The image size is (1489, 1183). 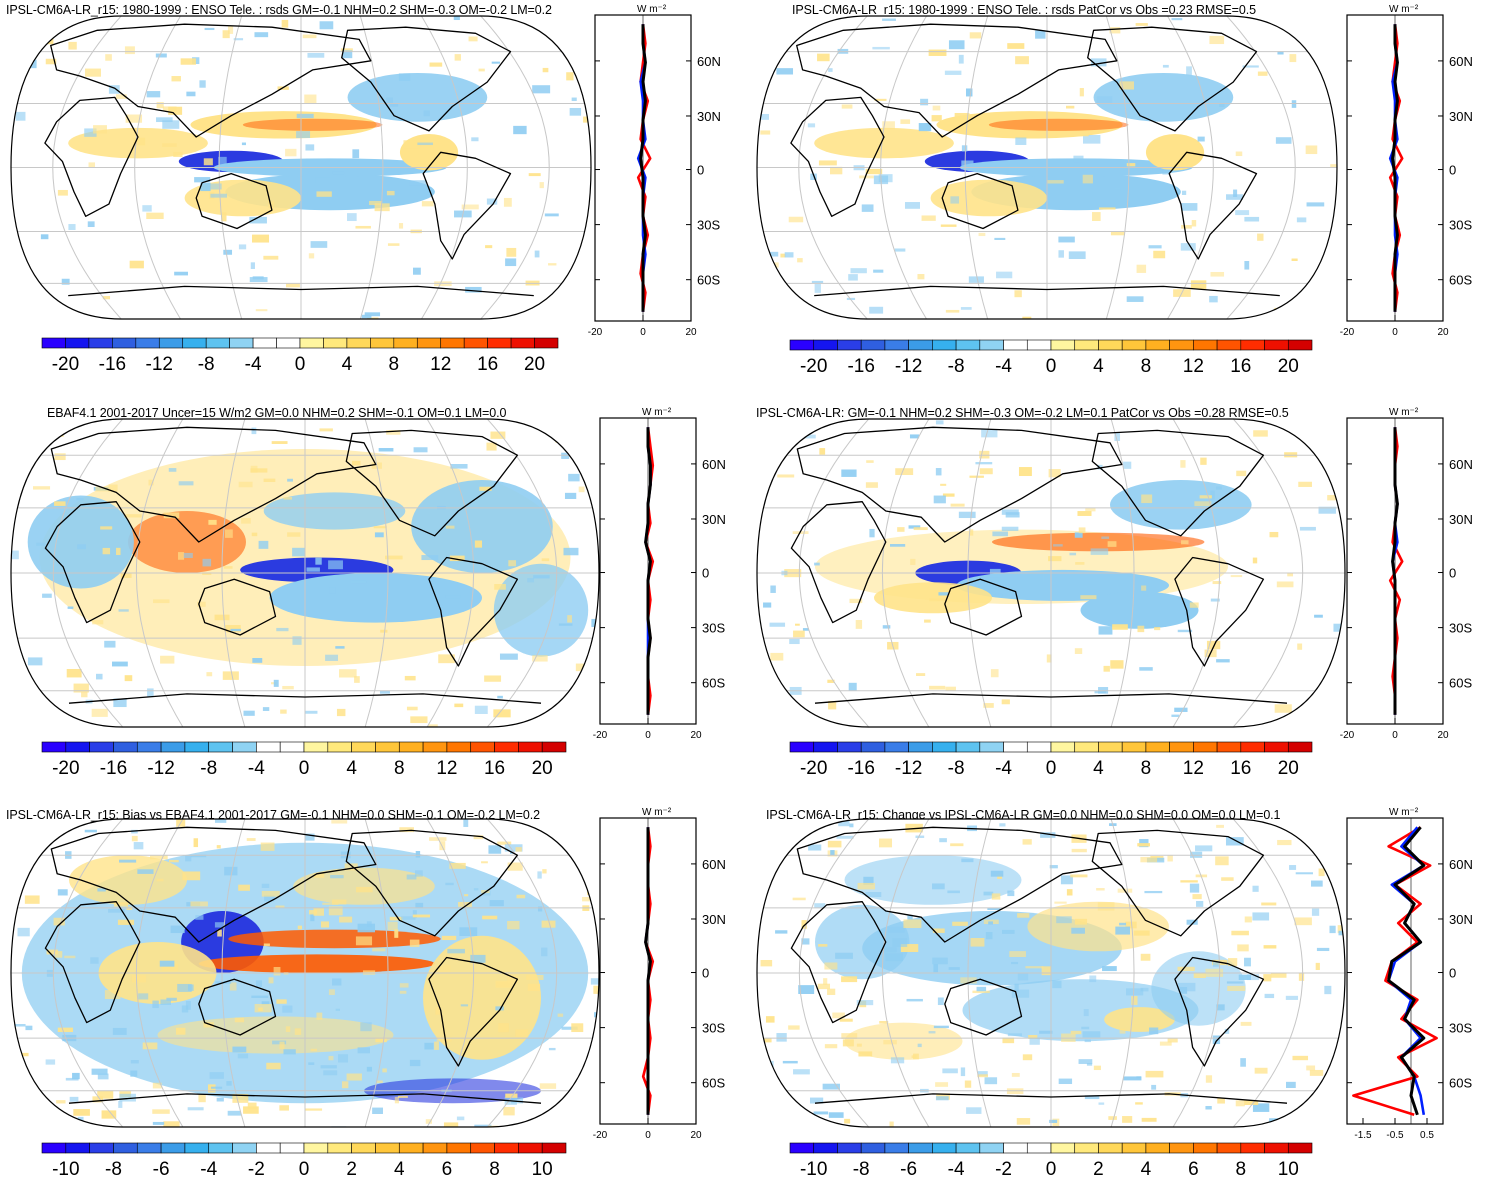 I want to click on colorbar-label: 16, so click(x=494, y=768).